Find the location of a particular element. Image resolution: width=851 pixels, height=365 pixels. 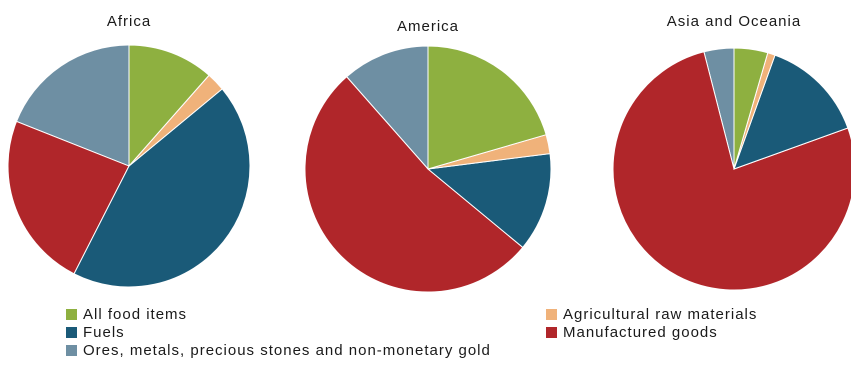

legend-item-fuels: Fuels is located at coordinates (95, 332).